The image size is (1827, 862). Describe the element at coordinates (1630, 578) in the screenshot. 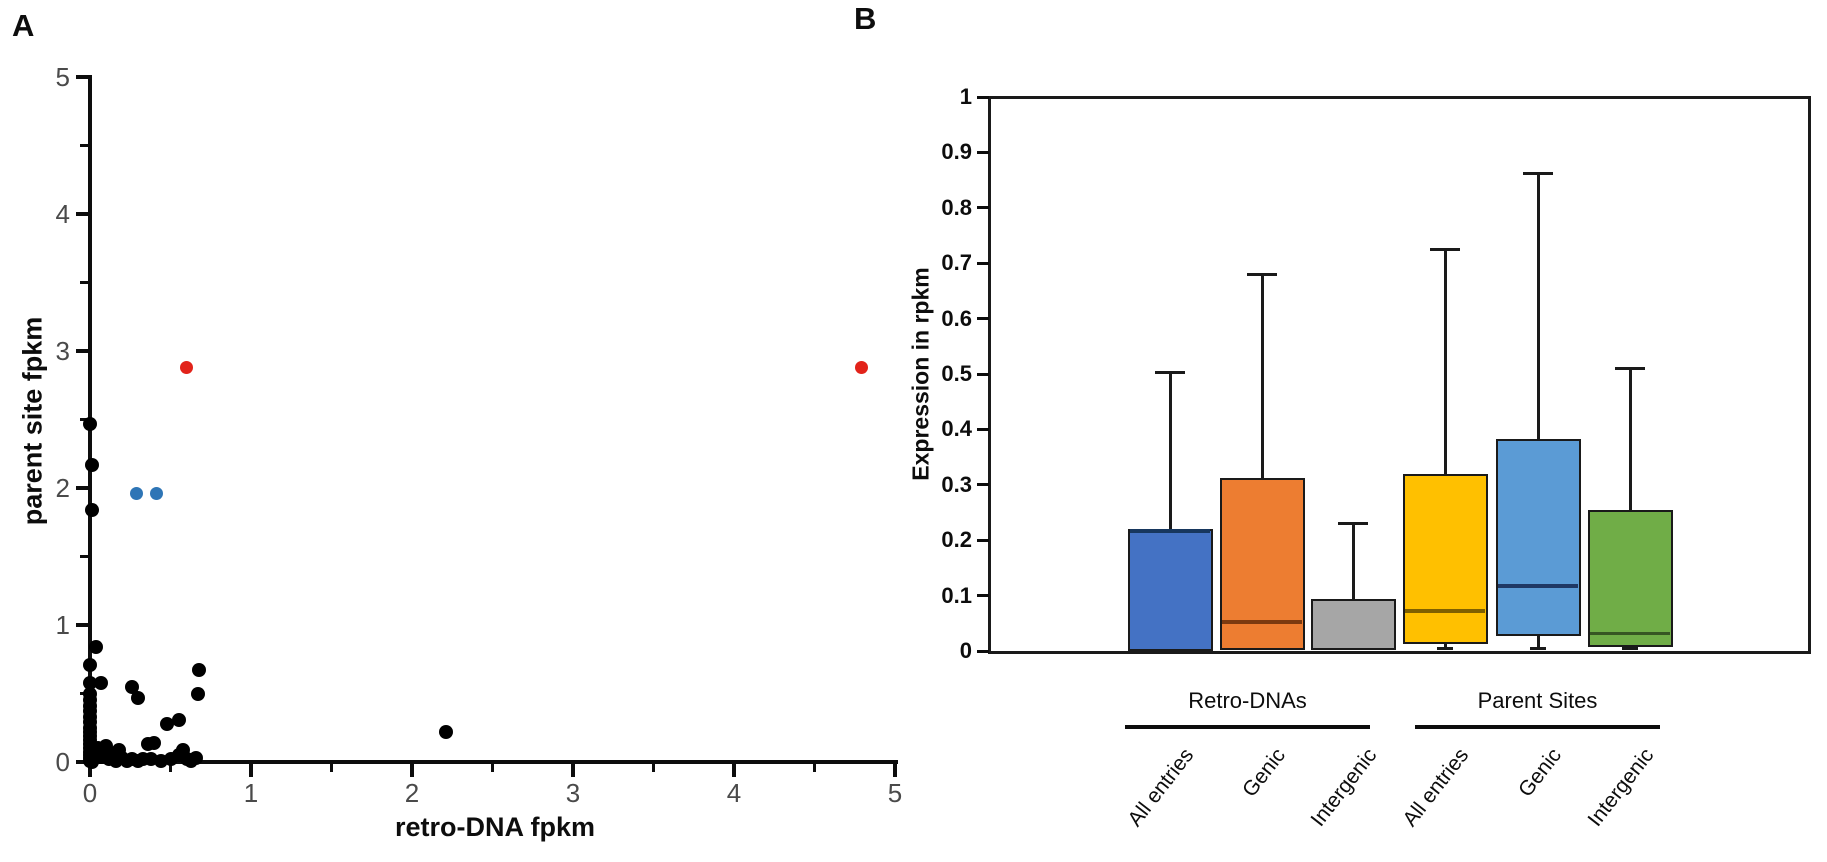

I see `box-parent-sites-intergenic` at that location.